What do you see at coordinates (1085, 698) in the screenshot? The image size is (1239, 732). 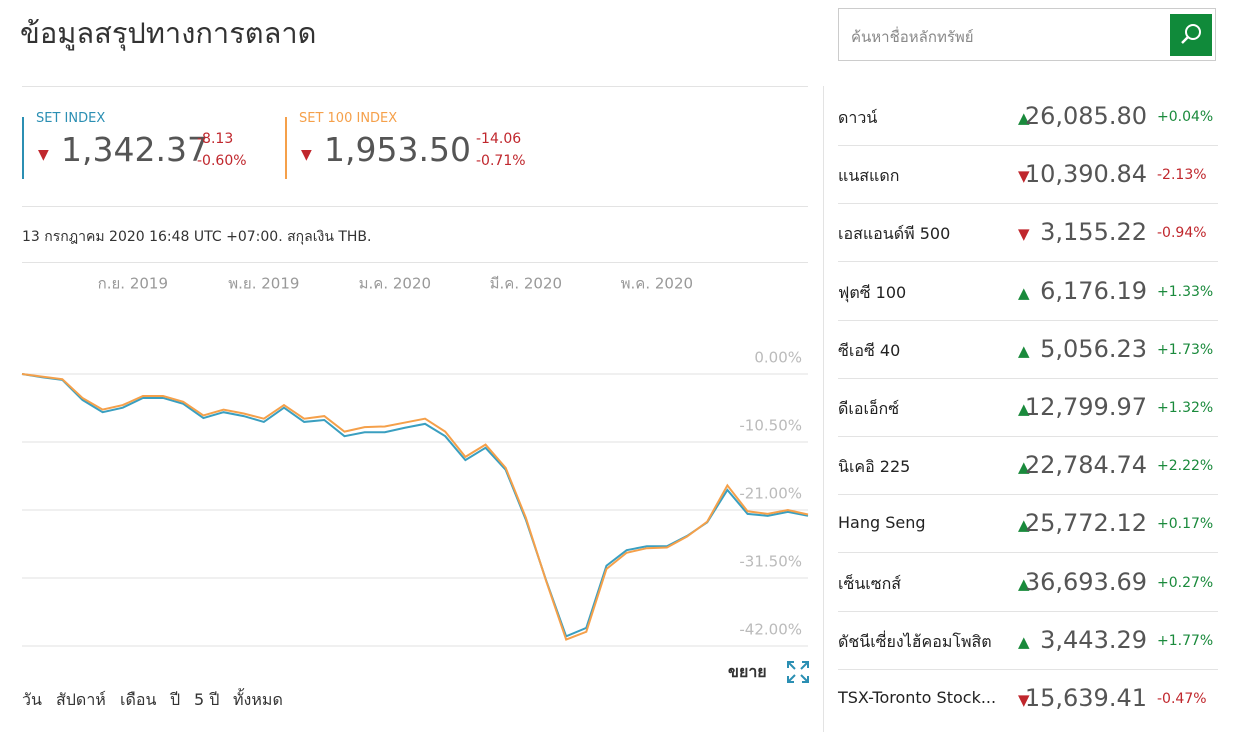 I see `market-value: 15,639.41` at bounding box center [1085, 698].